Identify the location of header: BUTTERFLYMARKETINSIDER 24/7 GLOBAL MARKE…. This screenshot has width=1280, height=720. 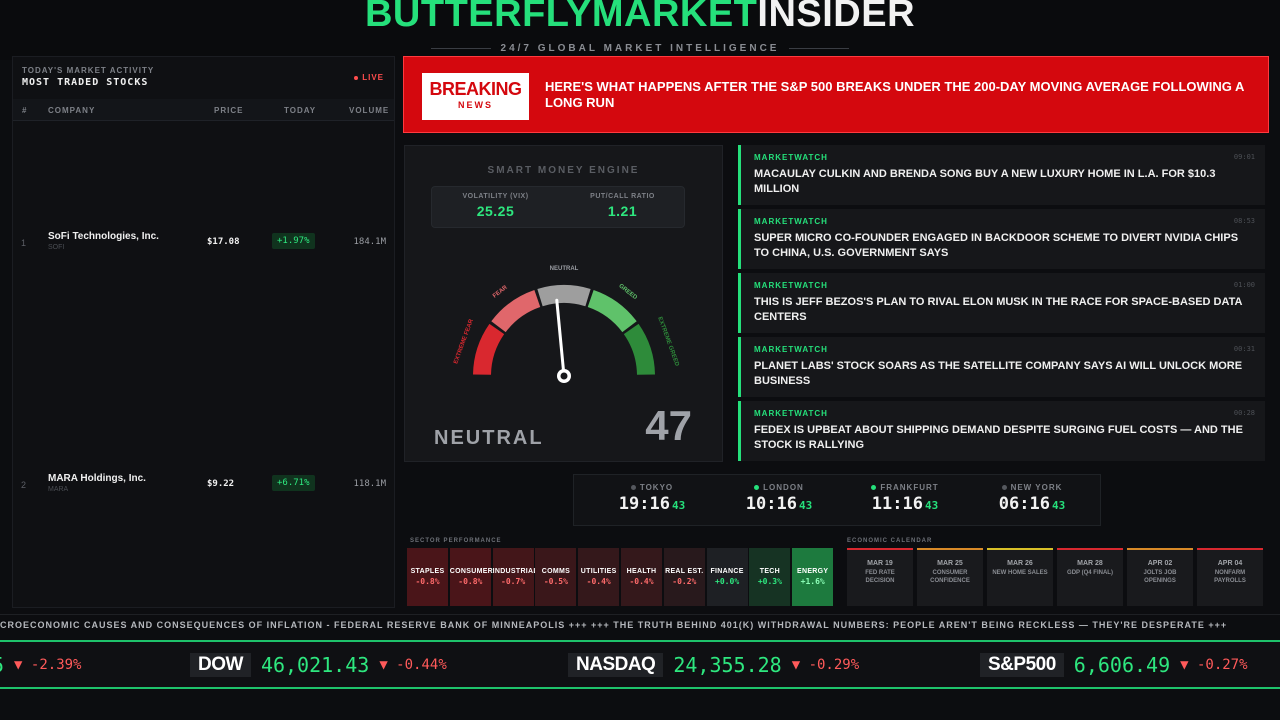
(640, 30).